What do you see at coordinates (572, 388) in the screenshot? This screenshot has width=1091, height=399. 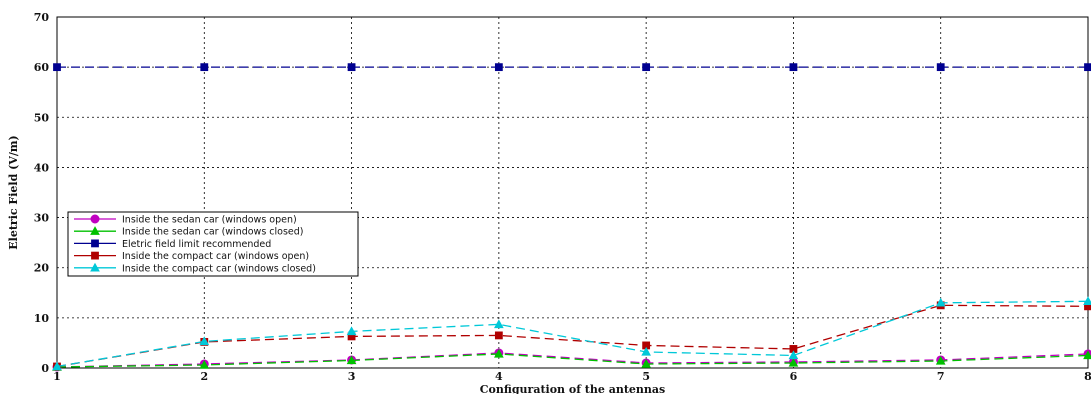 I see `x-axis-title: Configuration of the antennas` at bounding box center [572, 388].